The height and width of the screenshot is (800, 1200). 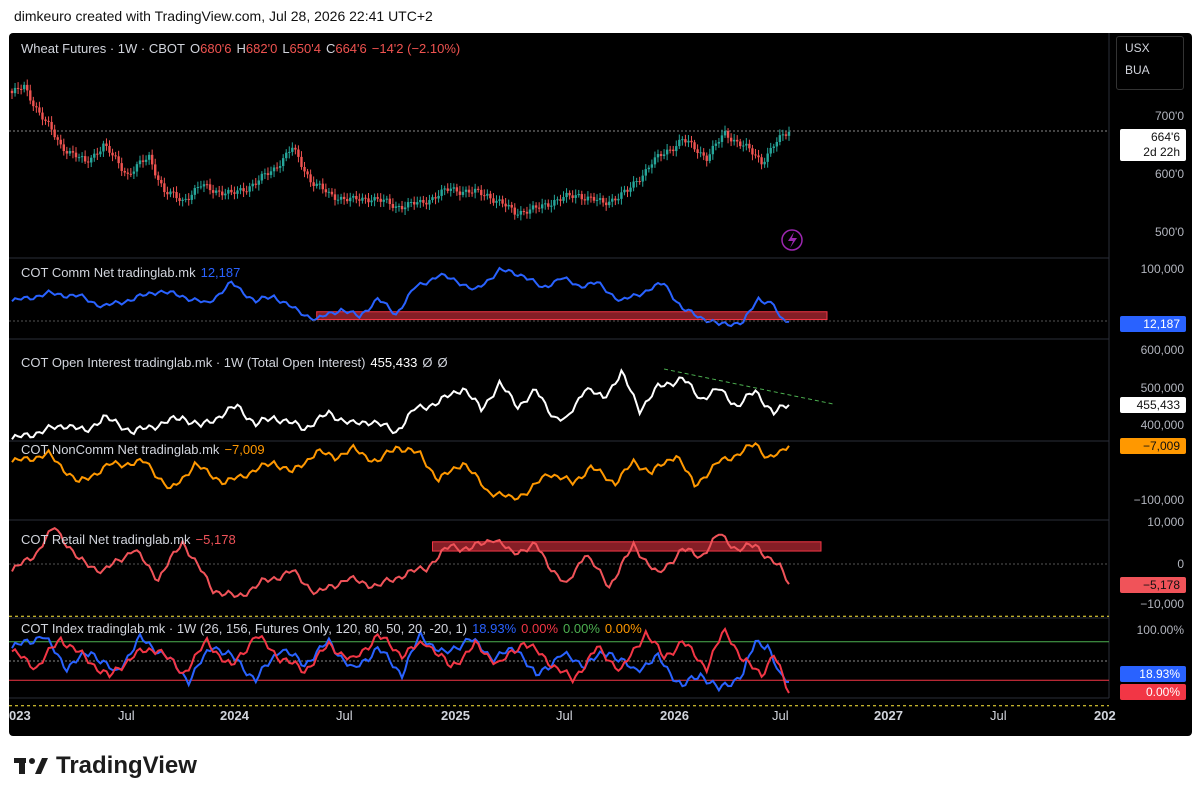 What do you see at coordinates (1137, 48) in the screenshot?
I see `currency-label: USX` at bounding box center [1137, 48].